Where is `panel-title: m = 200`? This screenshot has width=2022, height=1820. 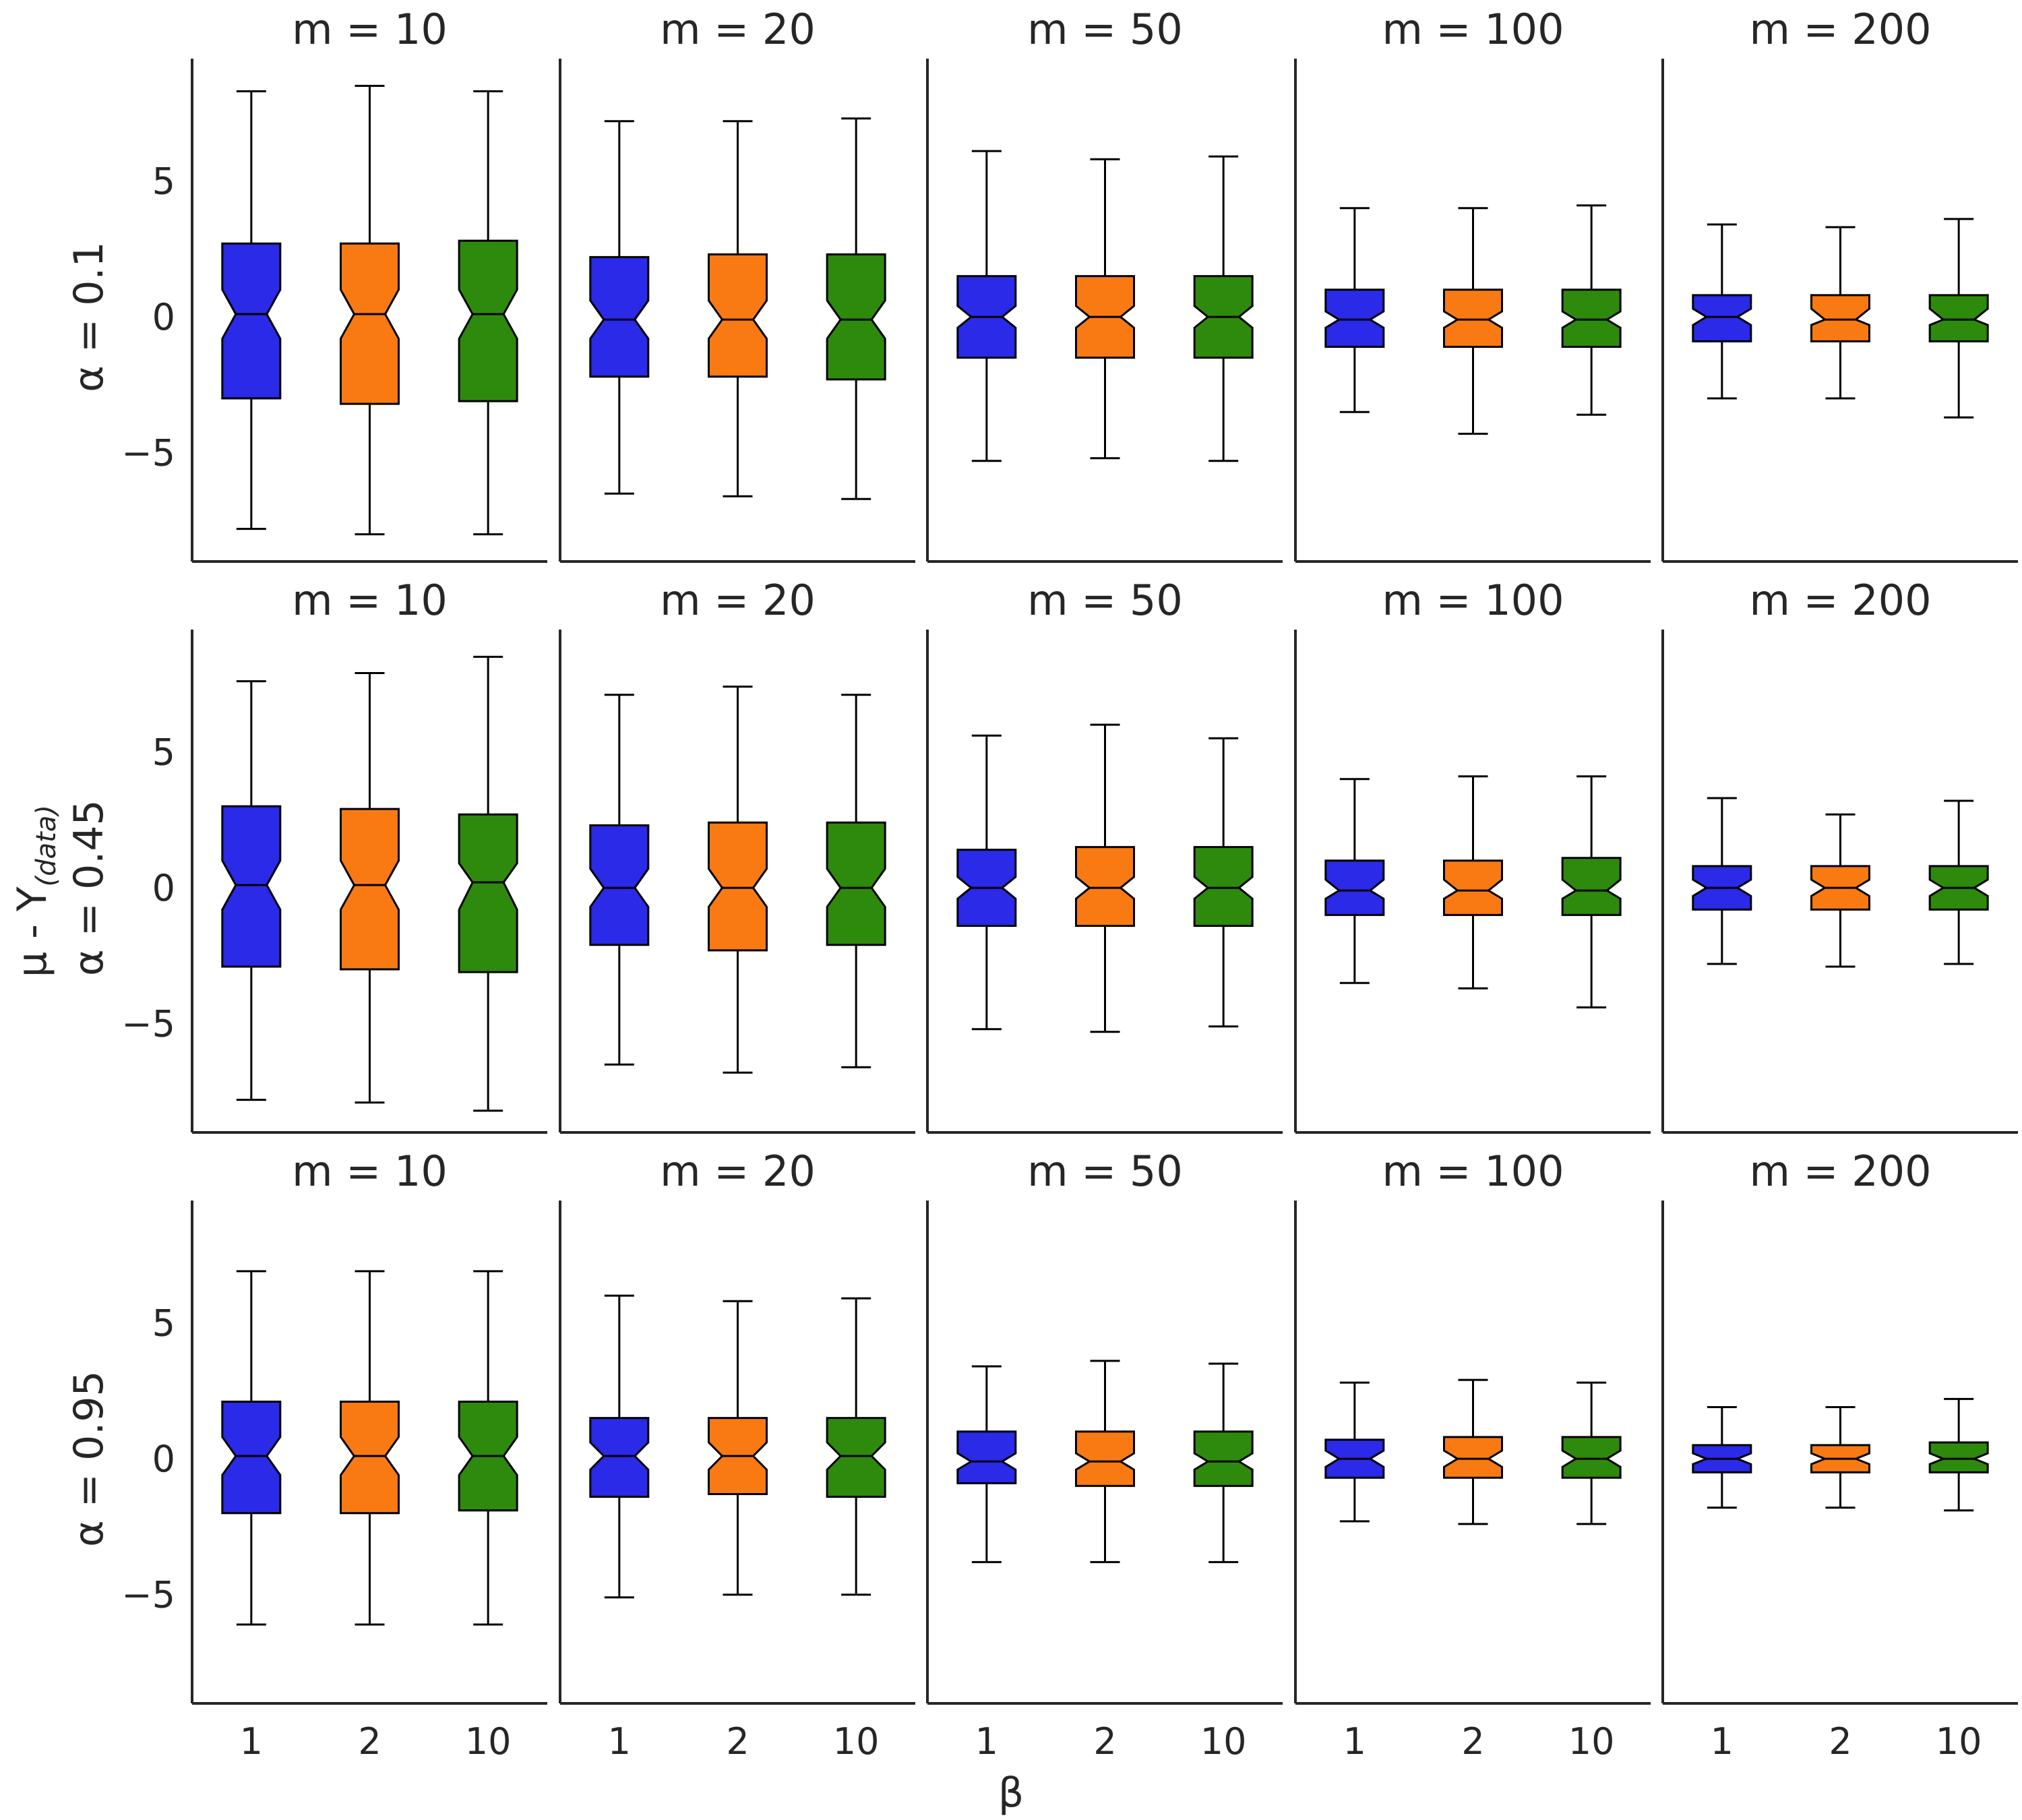
panel-title: m = 200 is located at coordinates (1840, 1171).